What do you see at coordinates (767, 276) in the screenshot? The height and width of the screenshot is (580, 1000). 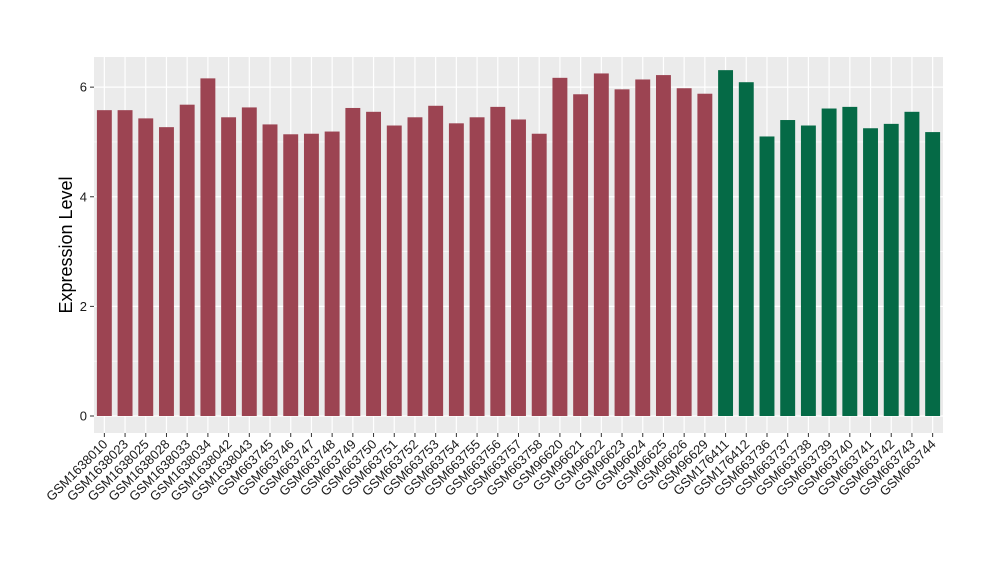 I see `bar-GSM663736` at bounding box center [767, 276].